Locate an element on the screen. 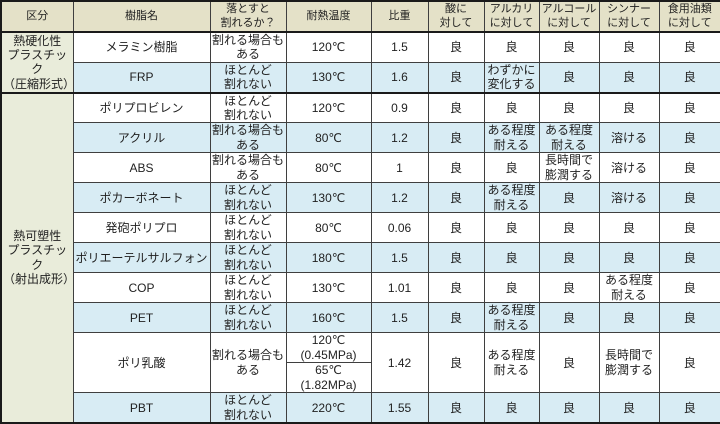  col-header-alkali: アルカリ に対して is located at coordinates (511, 16).